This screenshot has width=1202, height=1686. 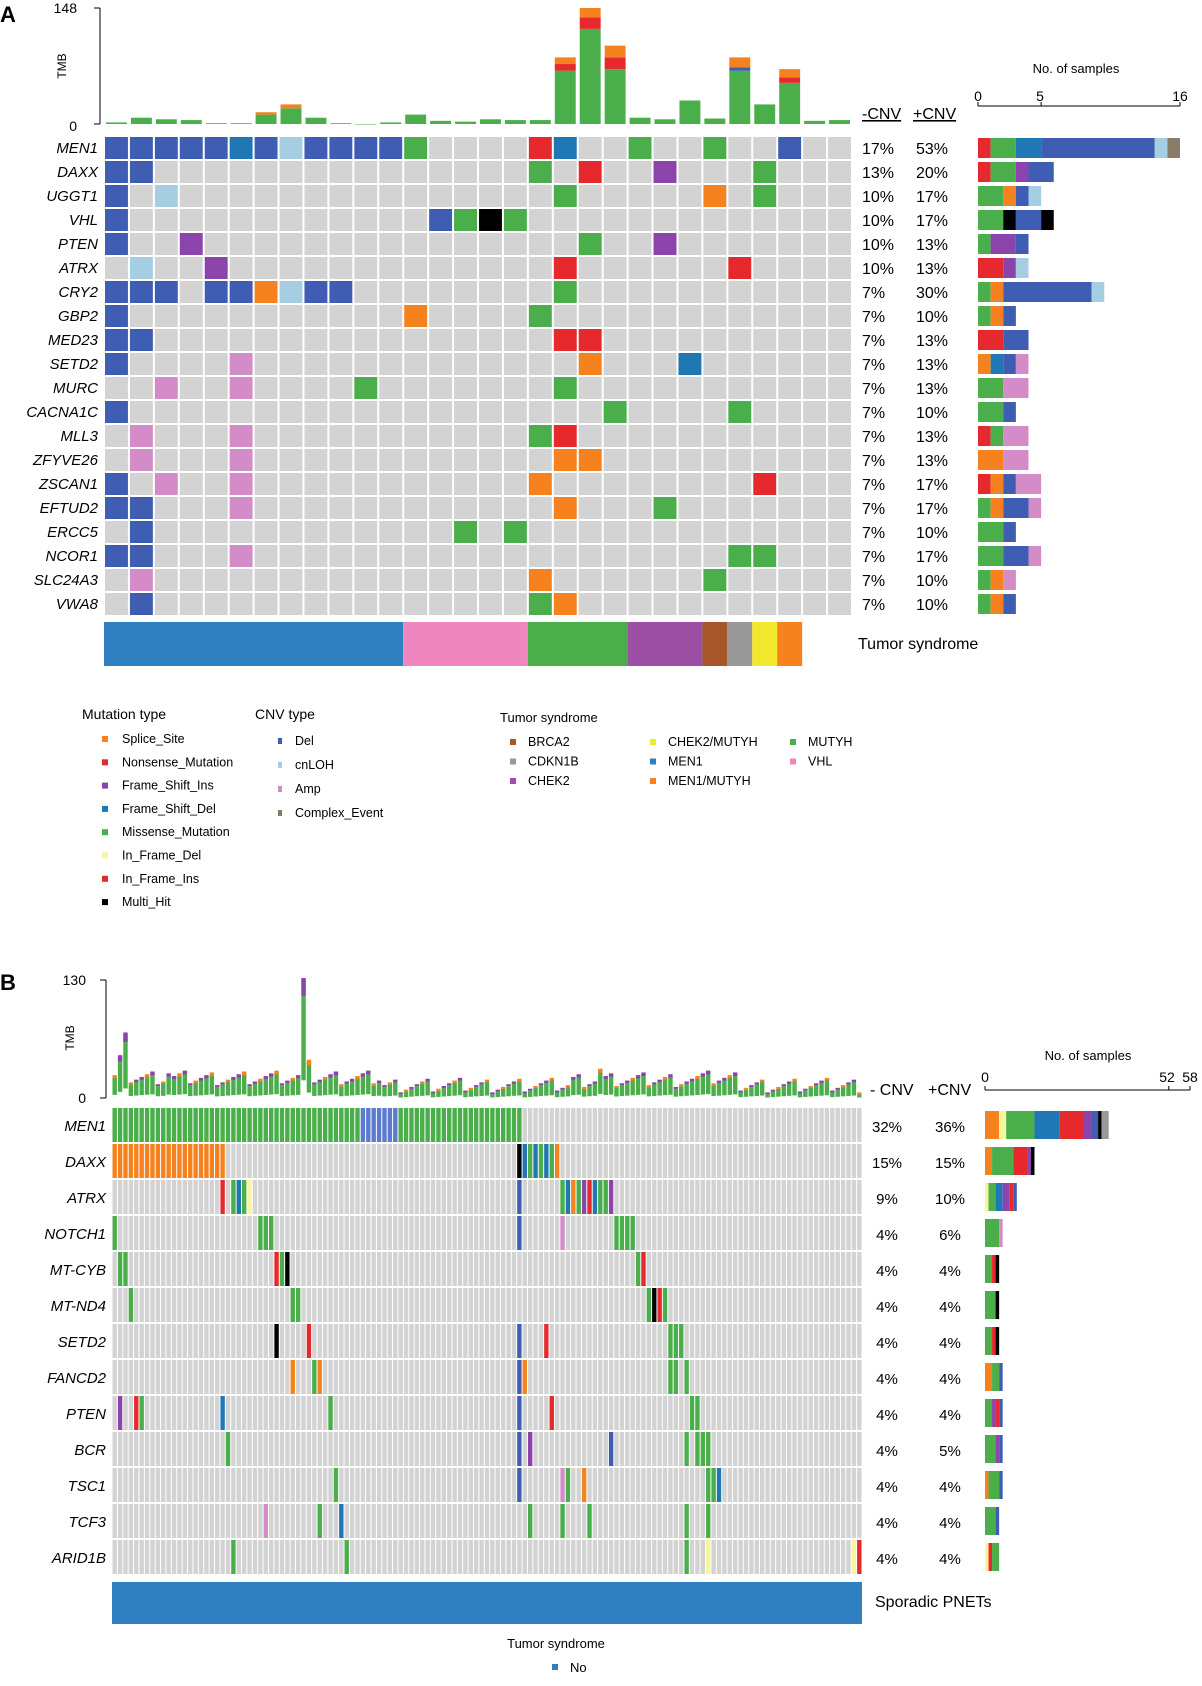 I want to click on cnv-pos-pct: 5%, so click(x=950, y=1451).